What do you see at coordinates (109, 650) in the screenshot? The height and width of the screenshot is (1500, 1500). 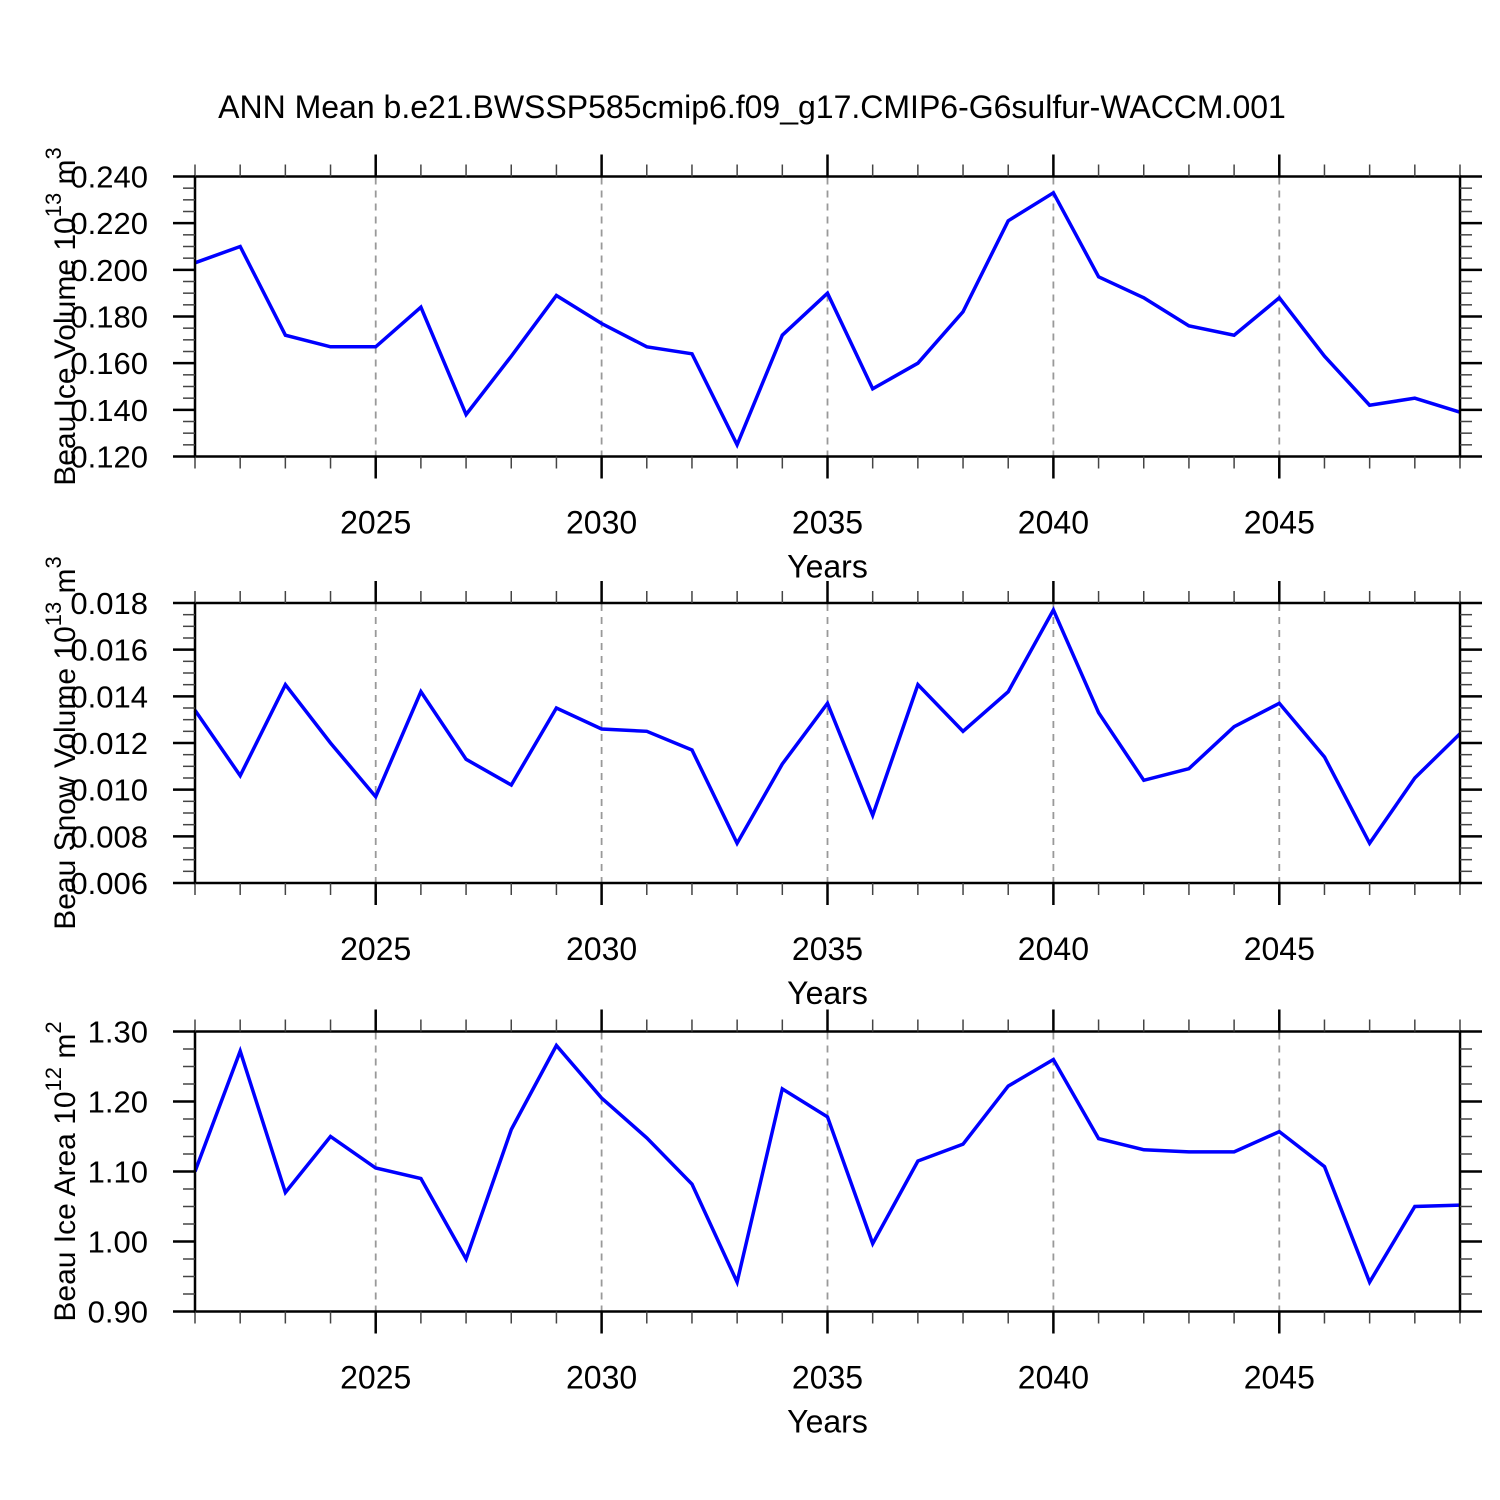 I see `y-tick-label: 0.016` at bounding box center [109, 650].